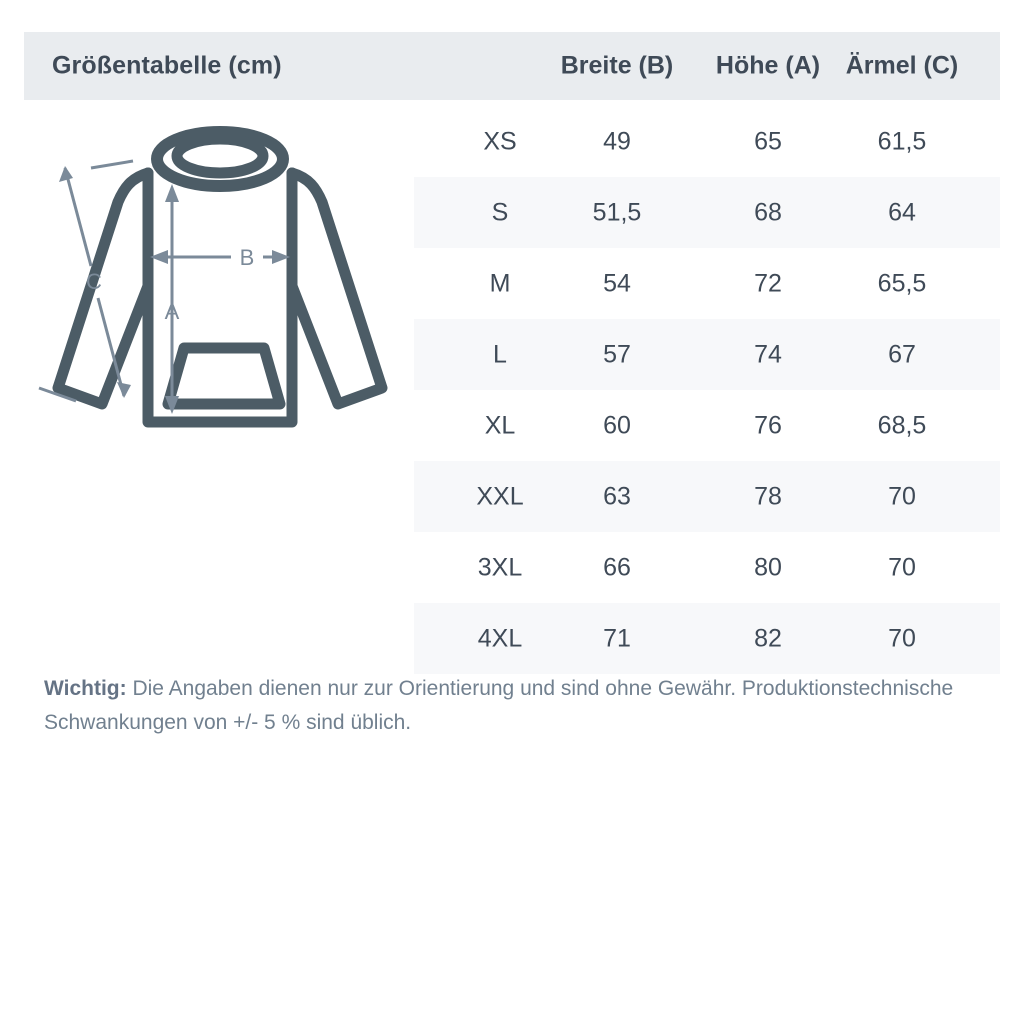  What do you see at coordinates (902, 212) in the screenshot?
I see `cell-aermel: 64` at bounding box center [902, 212].